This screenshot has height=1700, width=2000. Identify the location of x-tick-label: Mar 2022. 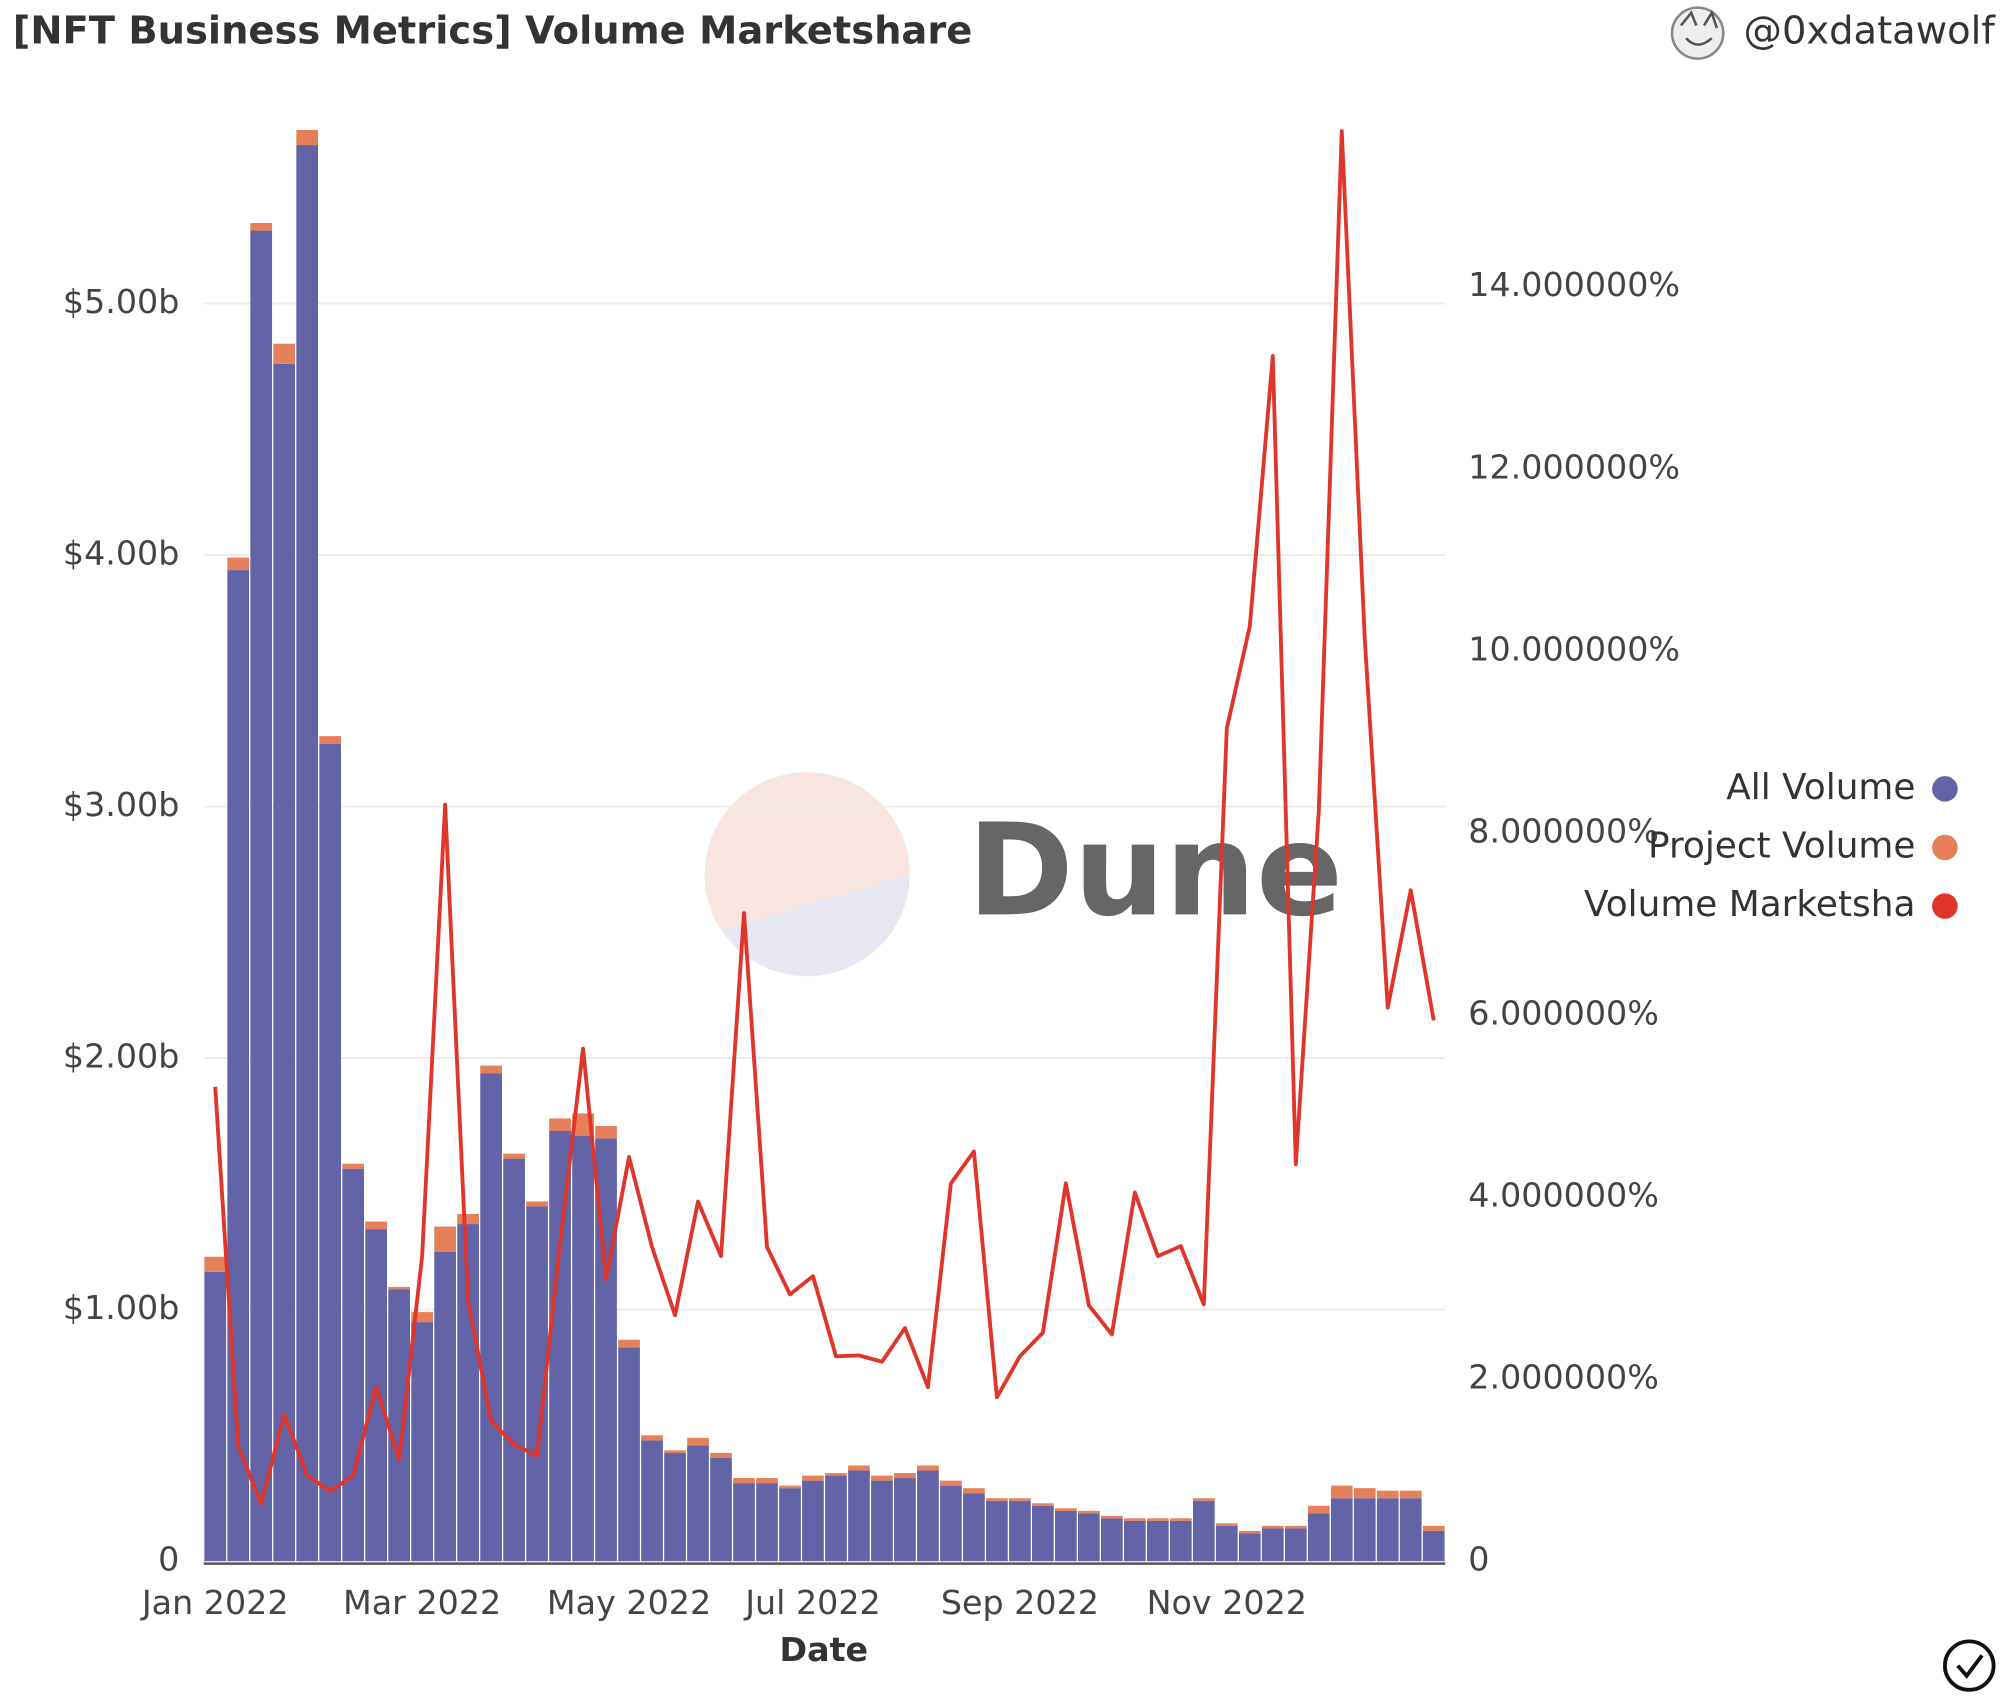
(422, 1602).